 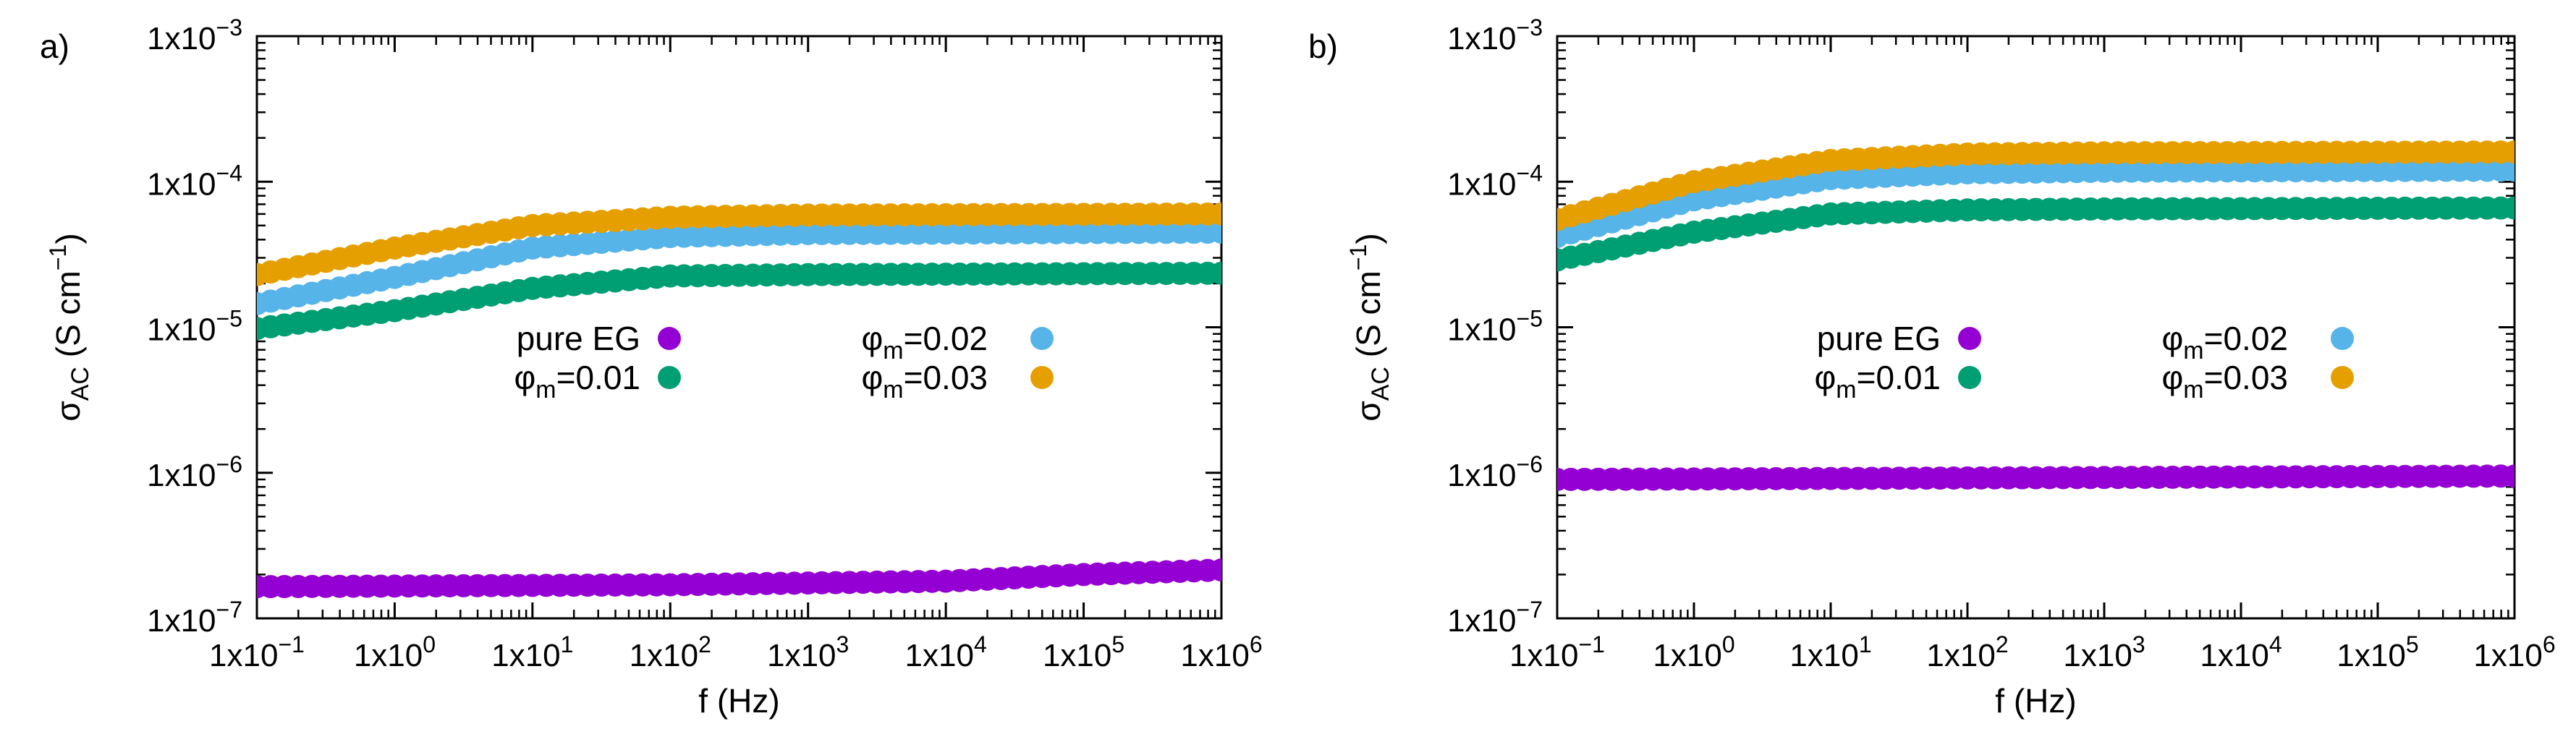 What do you see at coordinates (2138, 644) in the screenshot?
I see `text-part: 3` at bounding box center [2138, 644].